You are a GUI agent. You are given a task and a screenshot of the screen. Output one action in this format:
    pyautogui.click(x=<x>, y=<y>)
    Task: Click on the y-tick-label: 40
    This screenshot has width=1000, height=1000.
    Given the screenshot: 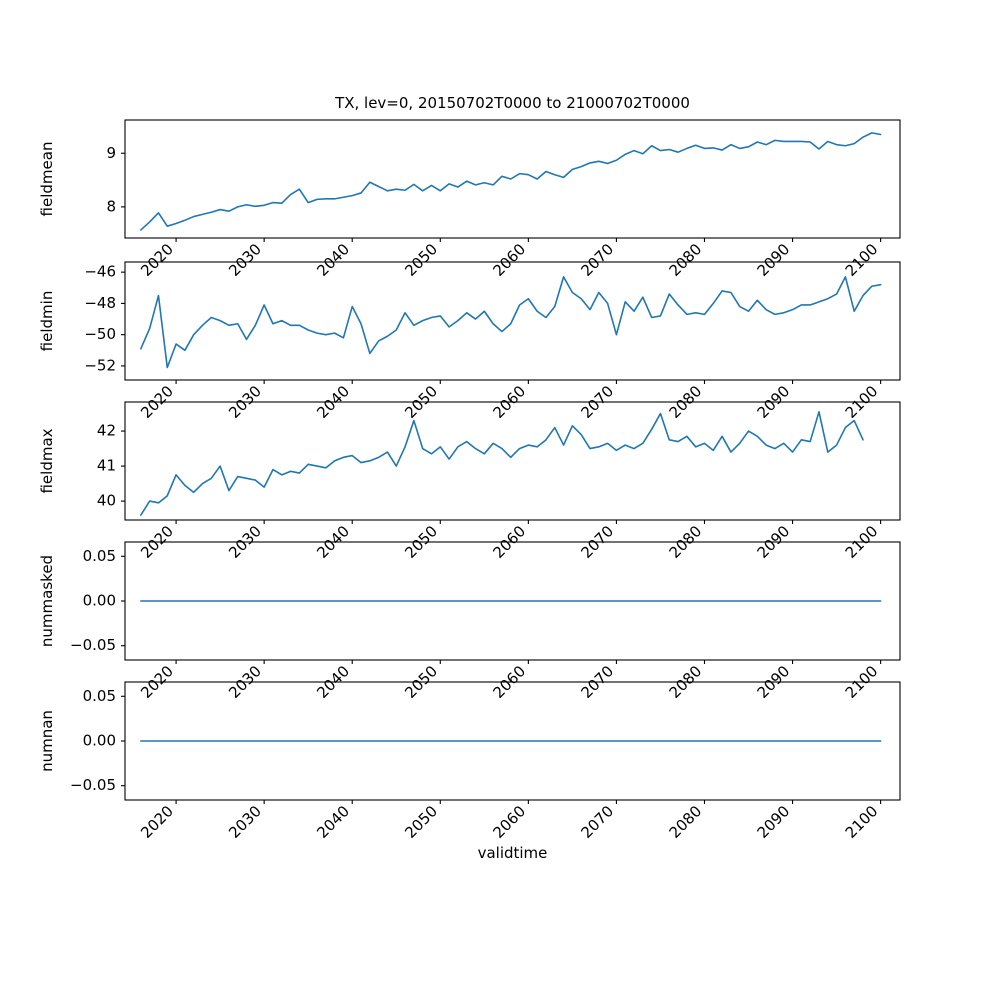 What is the action you would take?
    pyautogui.click(x=106, y=501)
    